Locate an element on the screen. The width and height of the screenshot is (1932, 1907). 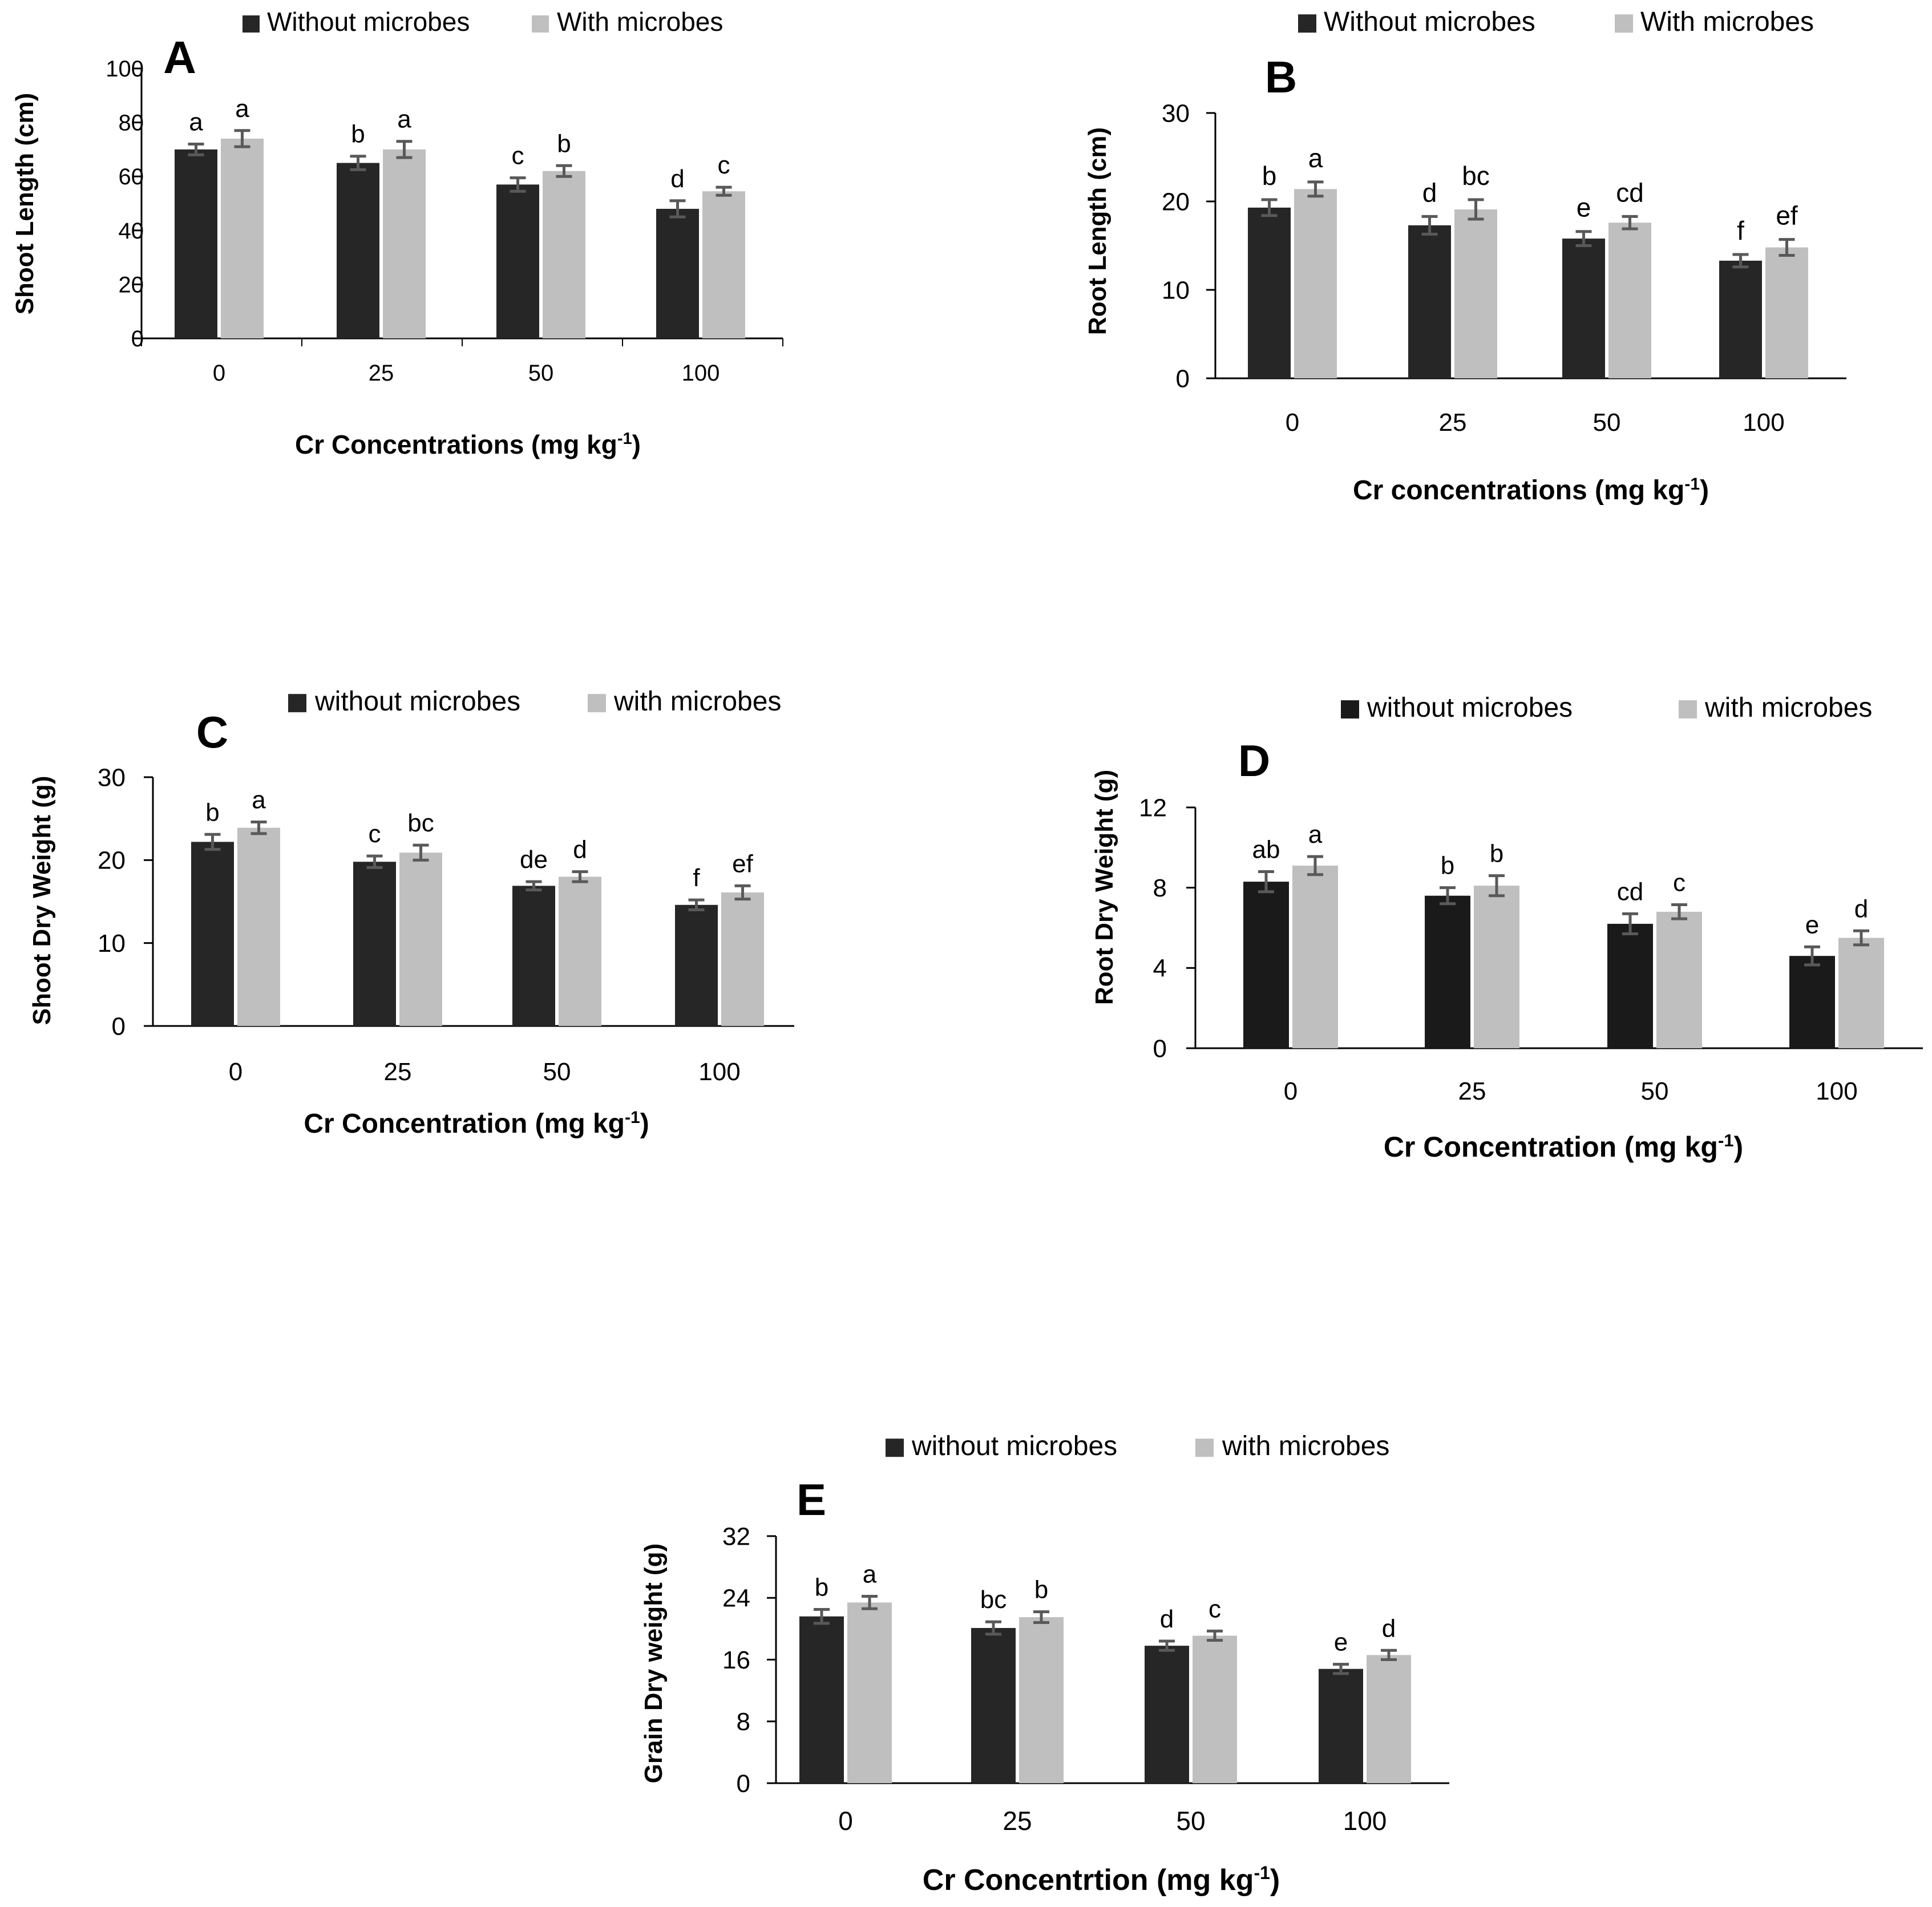
significance-letter: bc is located at coordinates (420, 823).